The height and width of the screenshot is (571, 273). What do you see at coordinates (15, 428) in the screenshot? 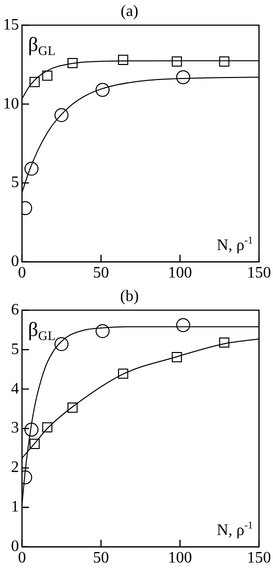
I see `y-tick-label: 3` at bounding box center [15, 428].